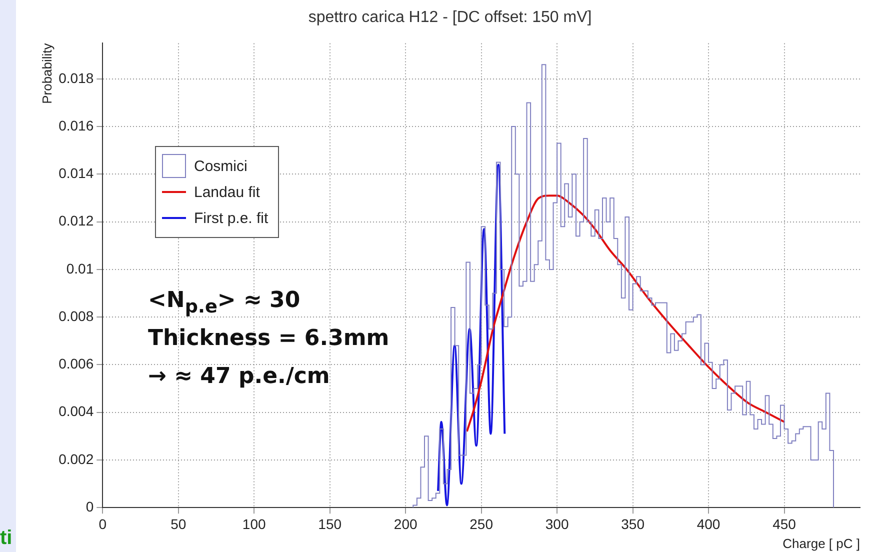 The width and height of the screenshot is (870, 552). I want to click on y-tick-label: 0.016, so click(76, 125).